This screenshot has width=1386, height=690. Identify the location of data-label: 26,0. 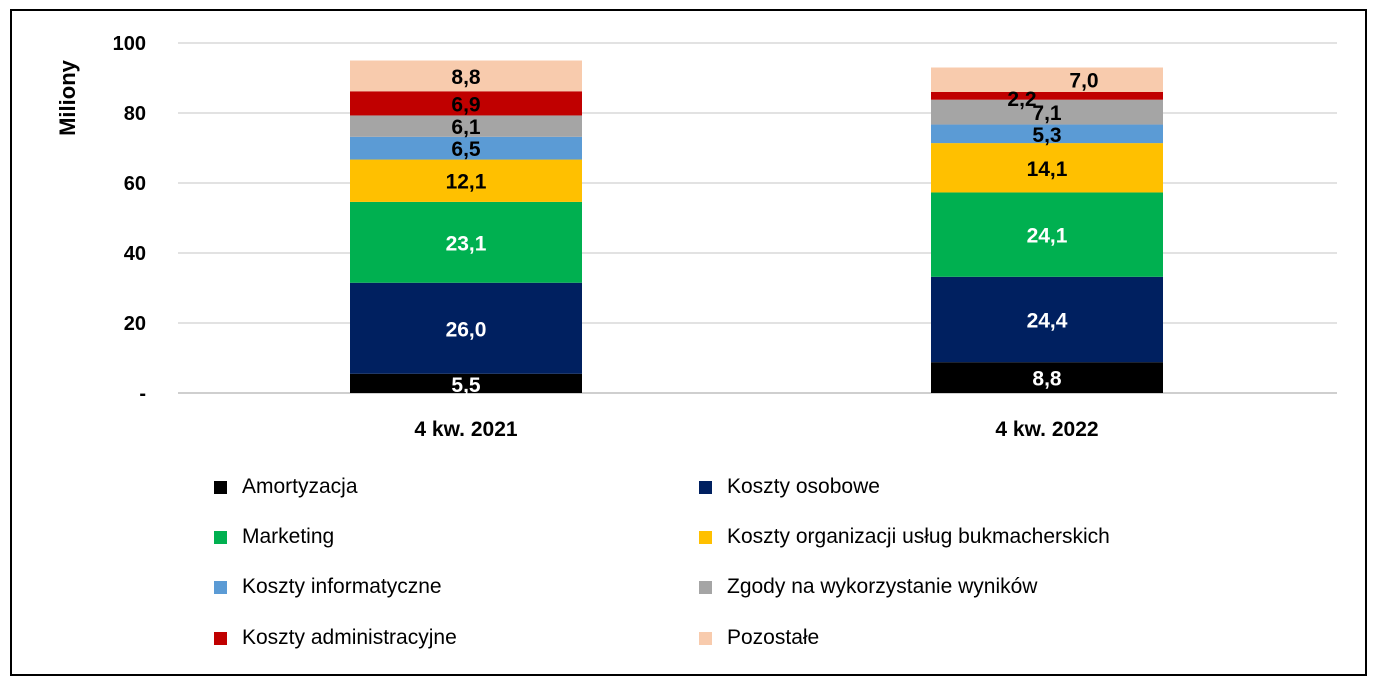
(466, 329).